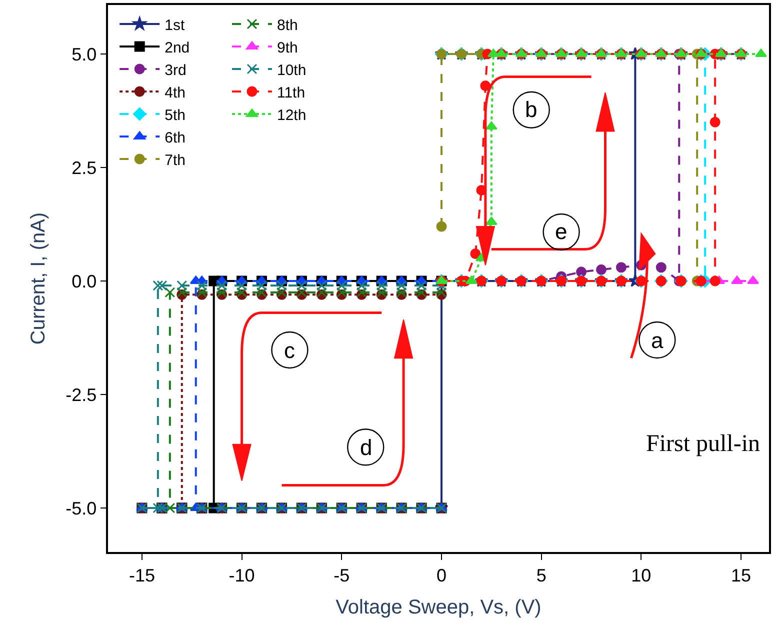  What do you see at coordinates (84, 168) in the screenshot?
I see `y-tick-label: 2.5` at bounding box center [84, 168].